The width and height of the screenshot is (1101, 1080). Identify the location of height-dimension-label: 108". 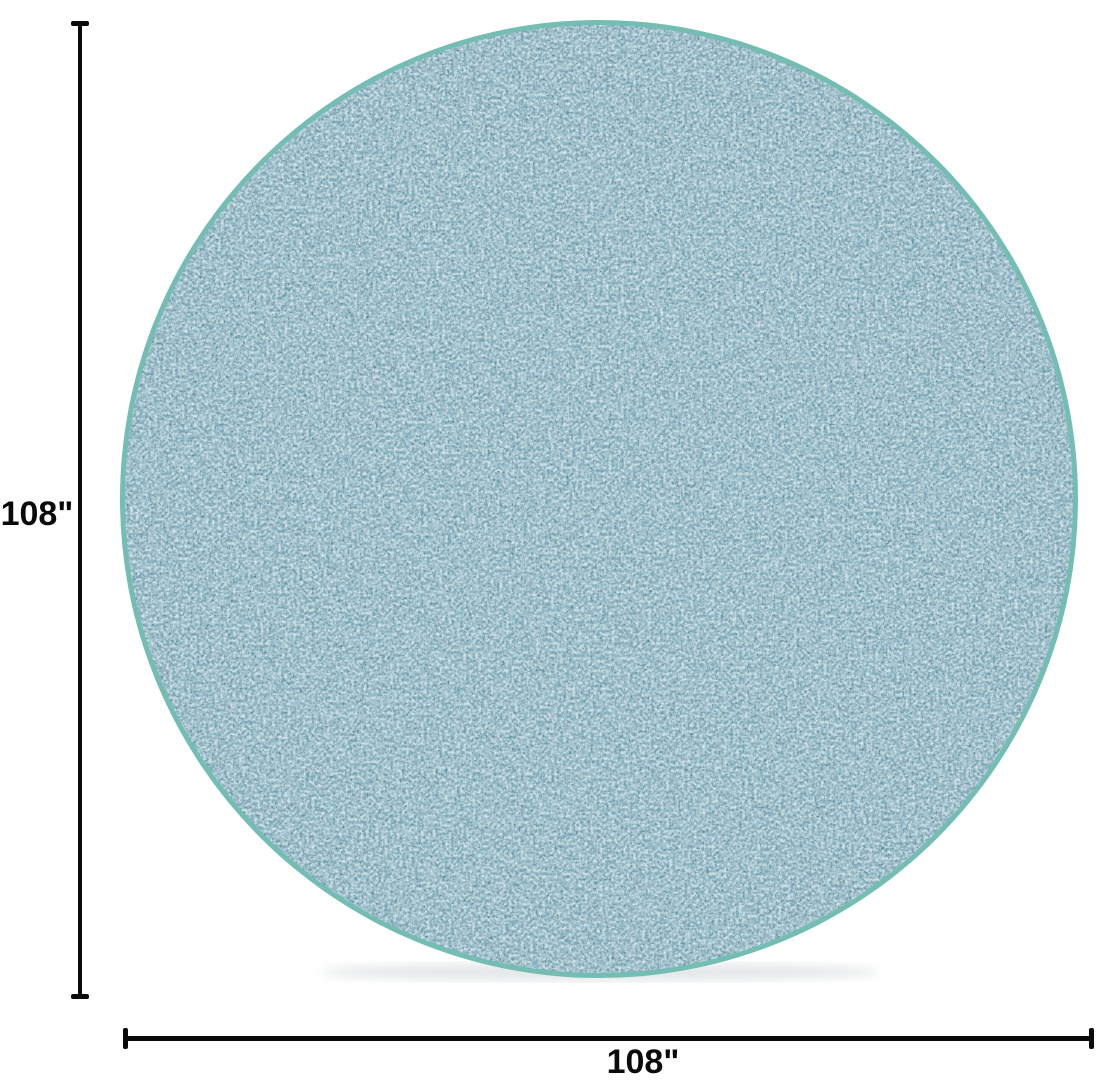
(37, 514).